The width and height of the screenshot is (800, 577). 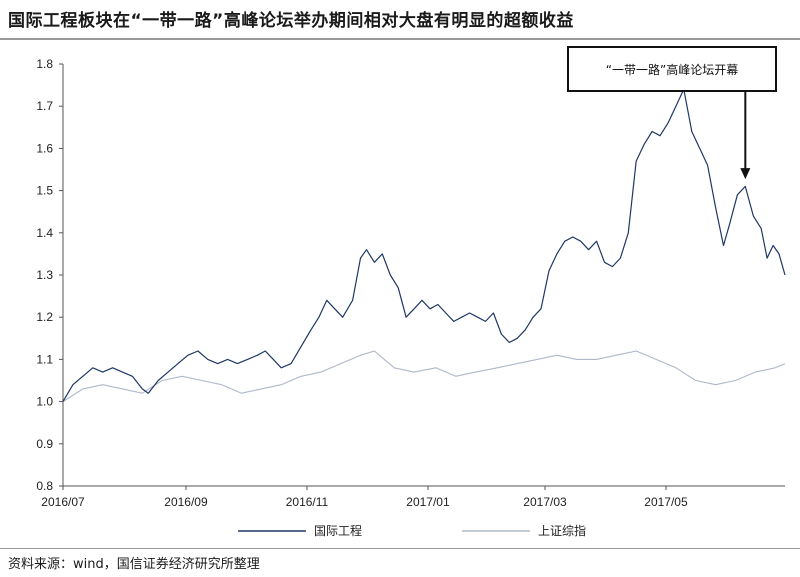 What do you see at coordinates (745, 174) in the screenshot?
I see `annotation-arrow-head` at bounding box center [745, 174].